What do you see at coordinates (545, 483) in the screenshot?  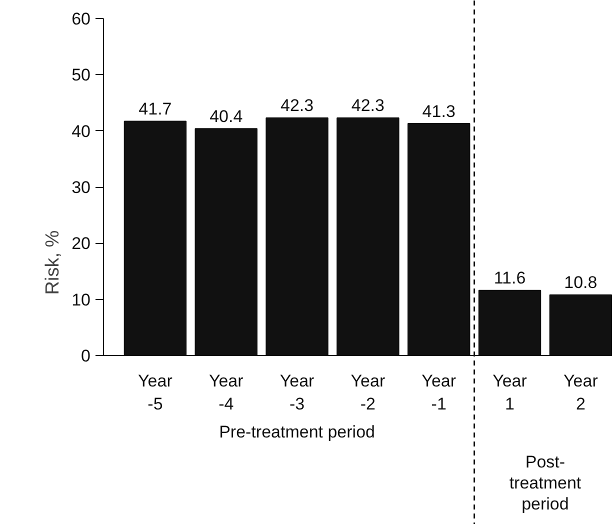 I see `text: Post- treatment period` at bounding box center [545, 483].